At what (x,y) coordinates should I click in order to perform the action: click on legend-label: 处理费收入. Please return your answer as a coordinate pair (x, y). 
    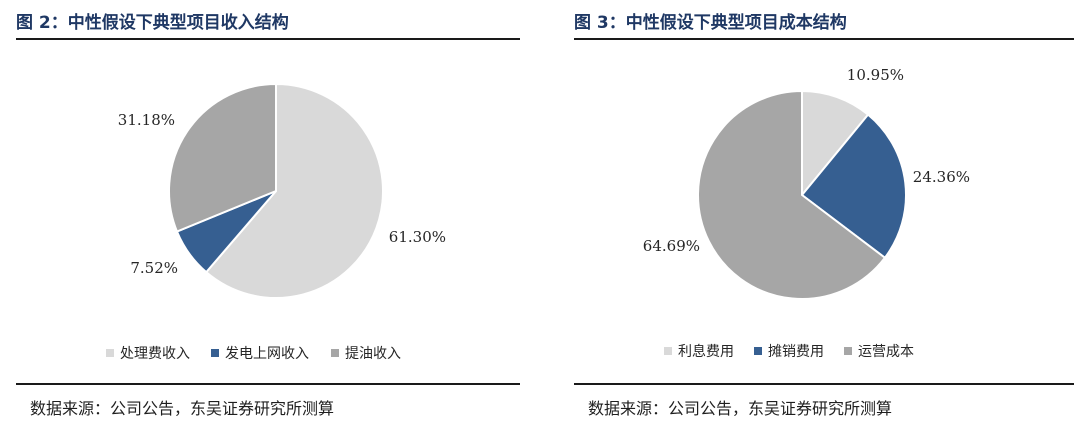
    Looking at the image, I should click on (155, 354).